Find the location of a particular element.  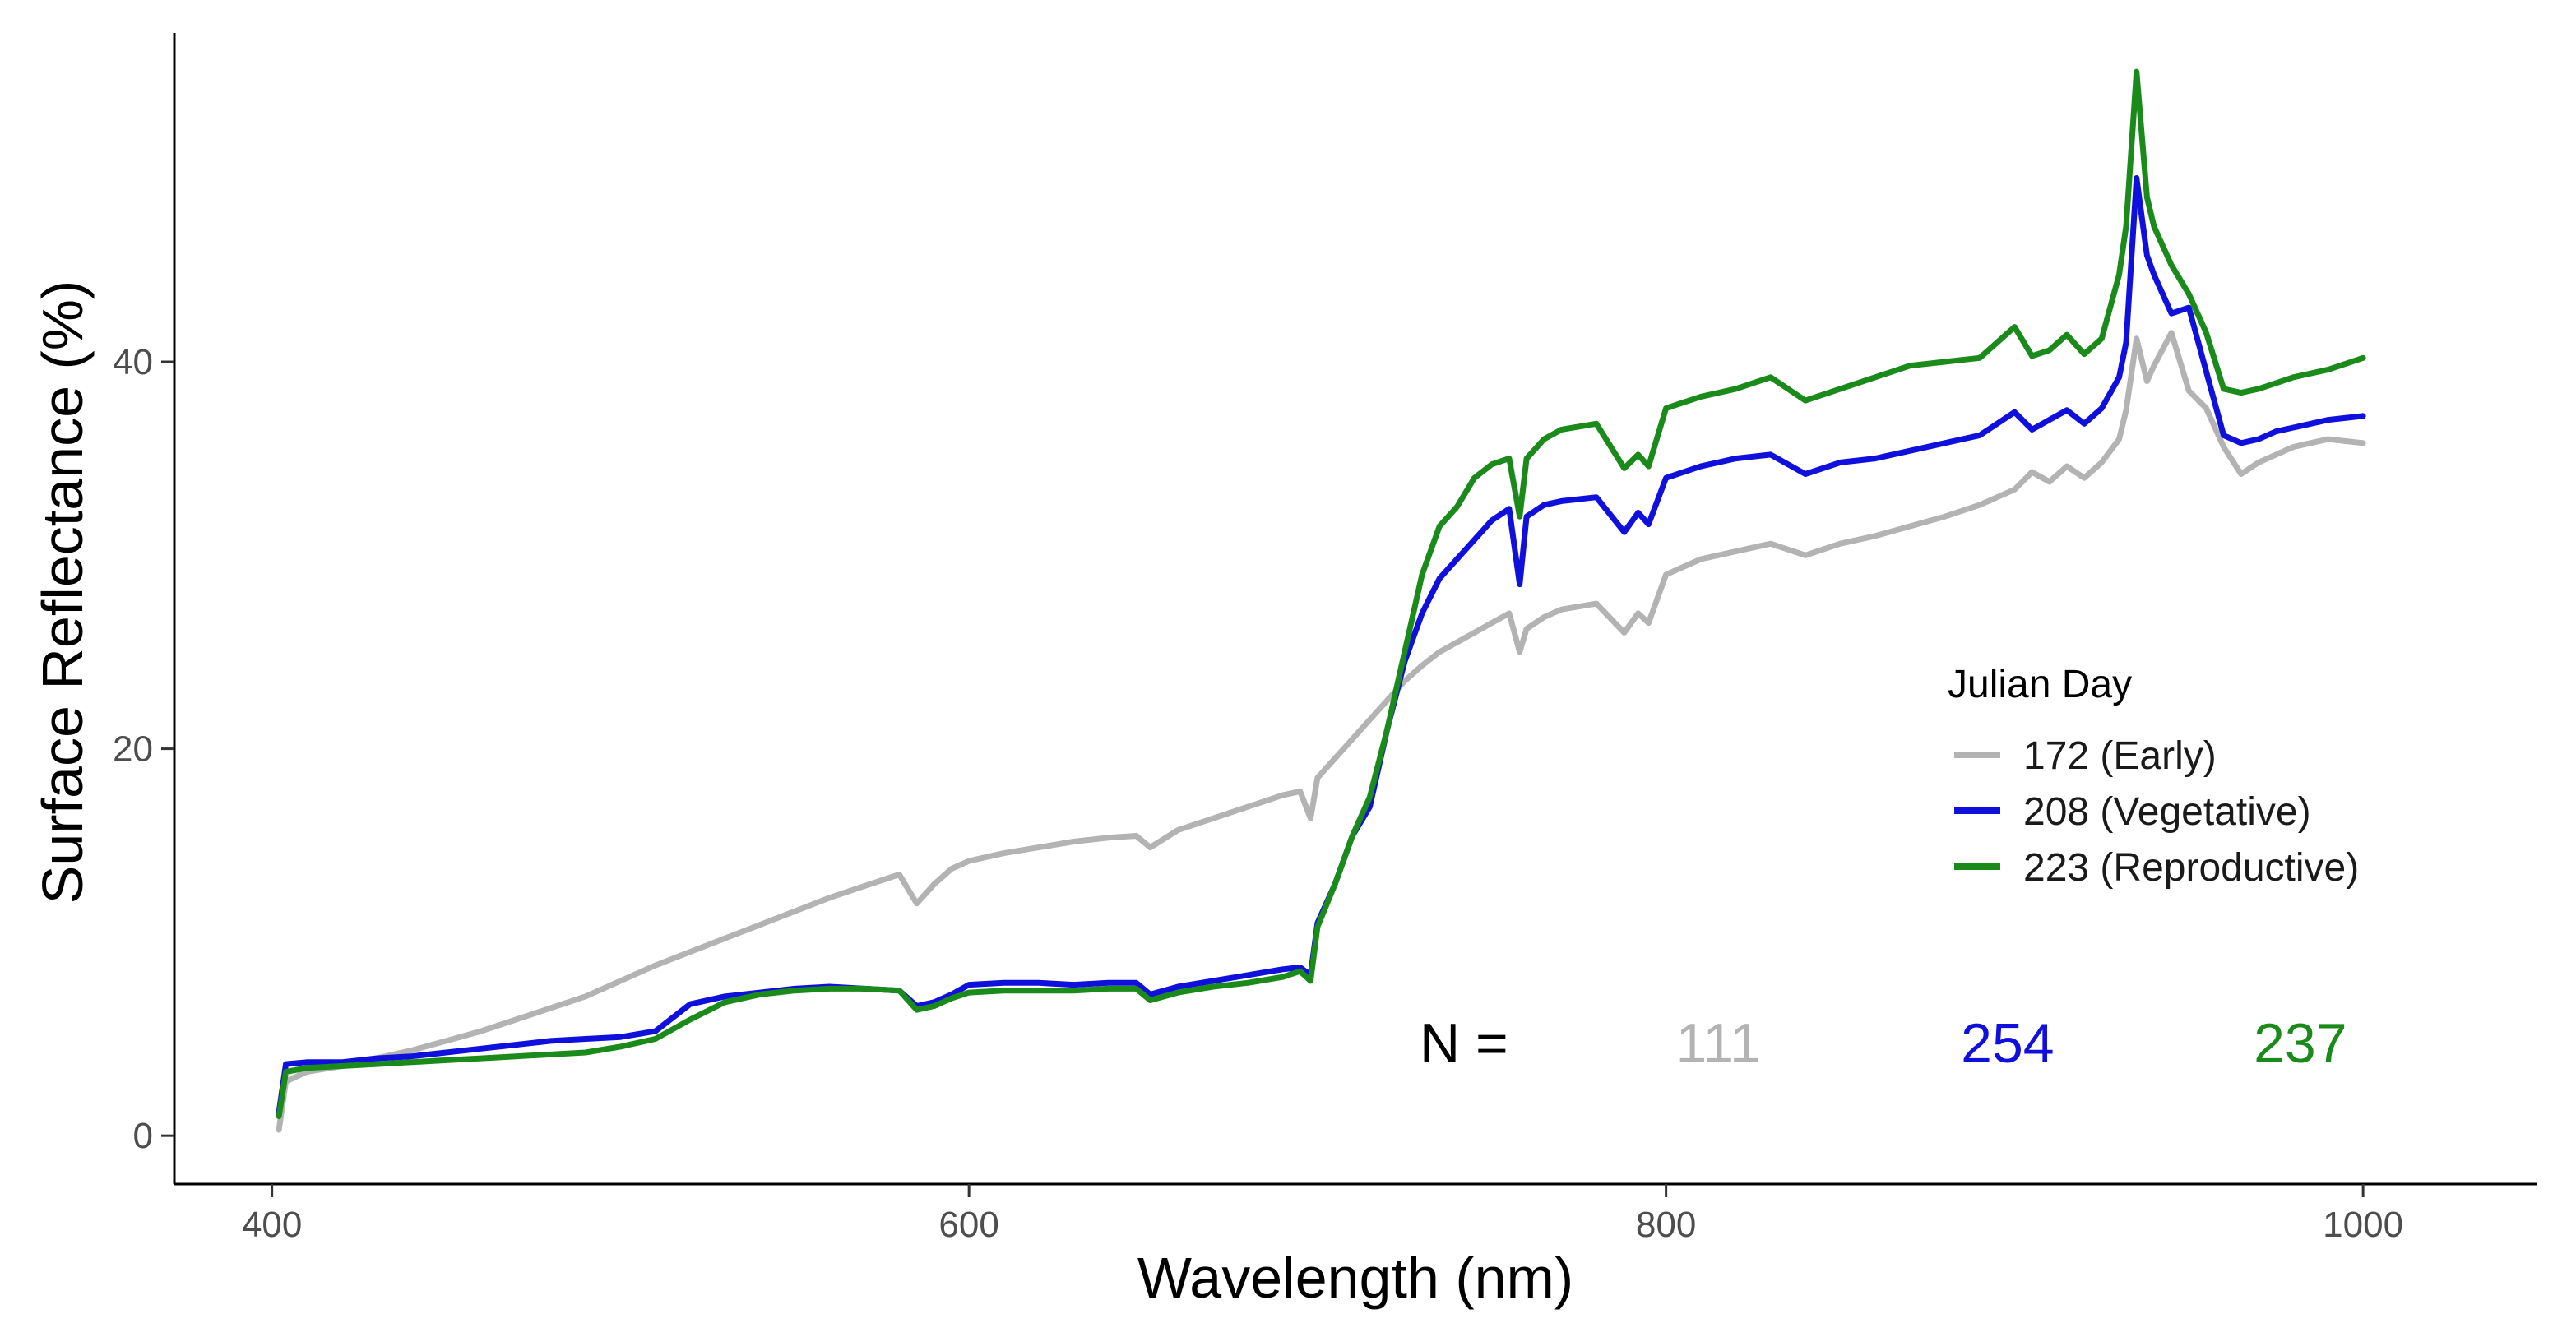

n-prefix-label: N = is located at coordinates (1464, 1043).